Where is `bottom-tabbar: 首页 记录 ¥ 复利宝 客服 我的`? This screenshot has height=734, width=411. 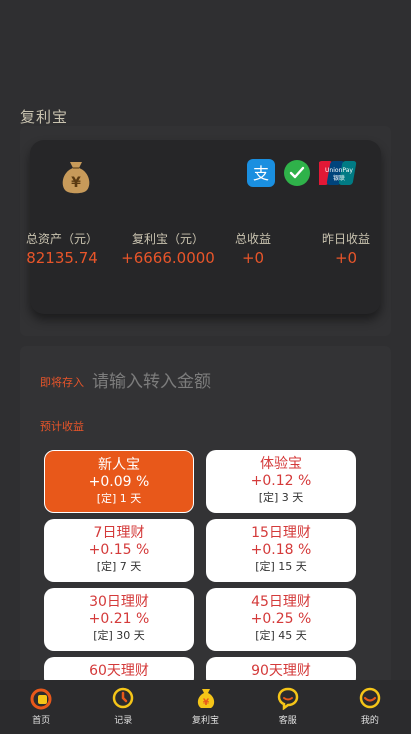 bottom-tabbar: 首页 记录 ¥ 复利宝 客服 我的 is located at coordinates (205, 707).